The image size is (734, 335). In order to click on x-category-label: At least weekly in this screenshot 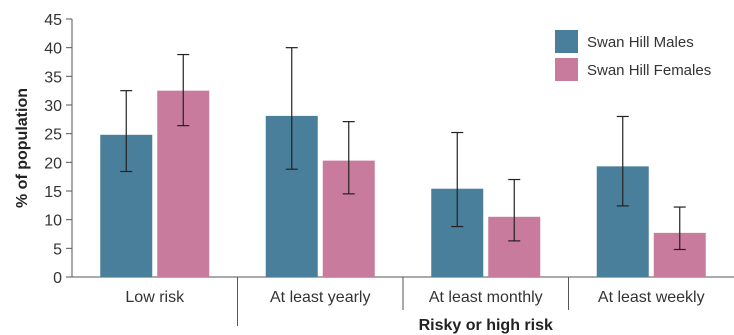, I will do `click(651, 297)`.